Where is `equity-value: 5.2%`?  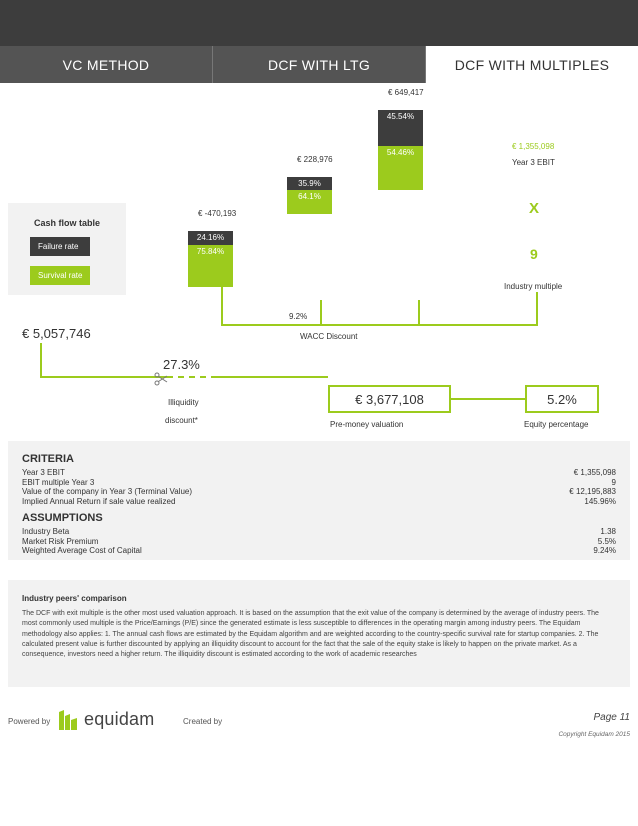 equity-value: 5.2% is located at coordinates (562, 399).